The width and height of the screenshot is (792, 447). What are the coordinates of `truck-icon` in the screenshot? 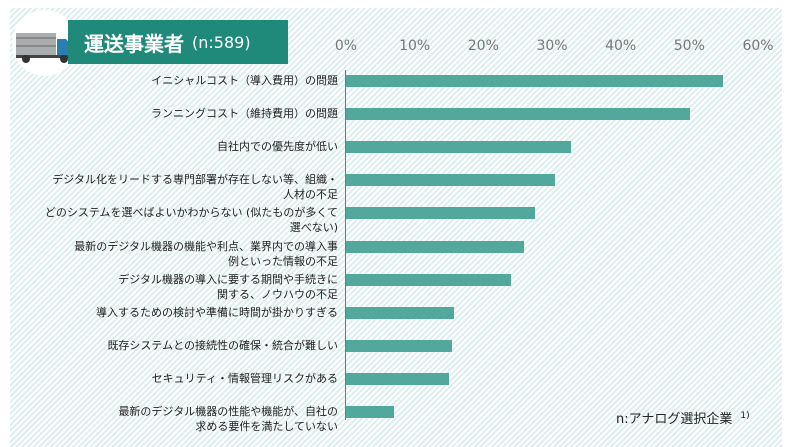 It's located at (44, 48).